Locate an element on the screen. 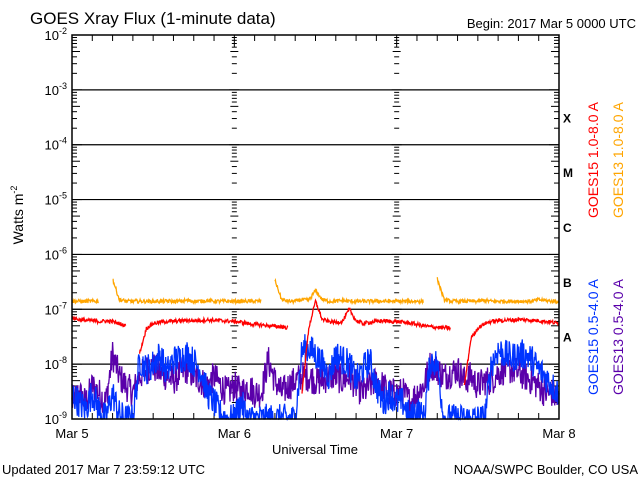 The height and width of the screenshot is (480, 640). y-tick-label: 10⁻⁸ is located at coordinates (56, 363).